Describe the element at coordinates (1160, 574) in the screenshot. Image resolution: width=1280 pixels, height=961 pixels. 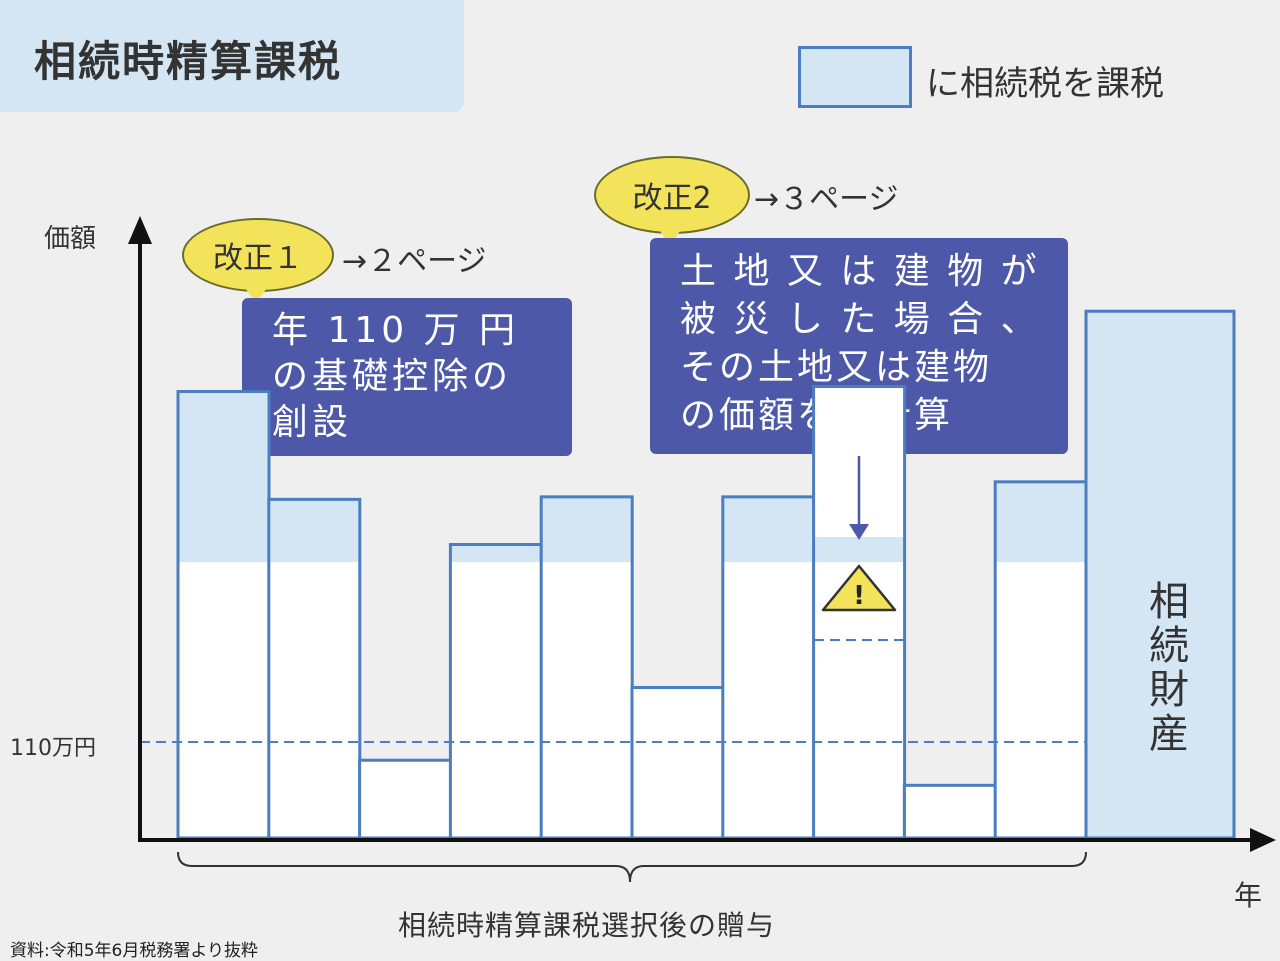
I see `inheritance-bar` at that location.